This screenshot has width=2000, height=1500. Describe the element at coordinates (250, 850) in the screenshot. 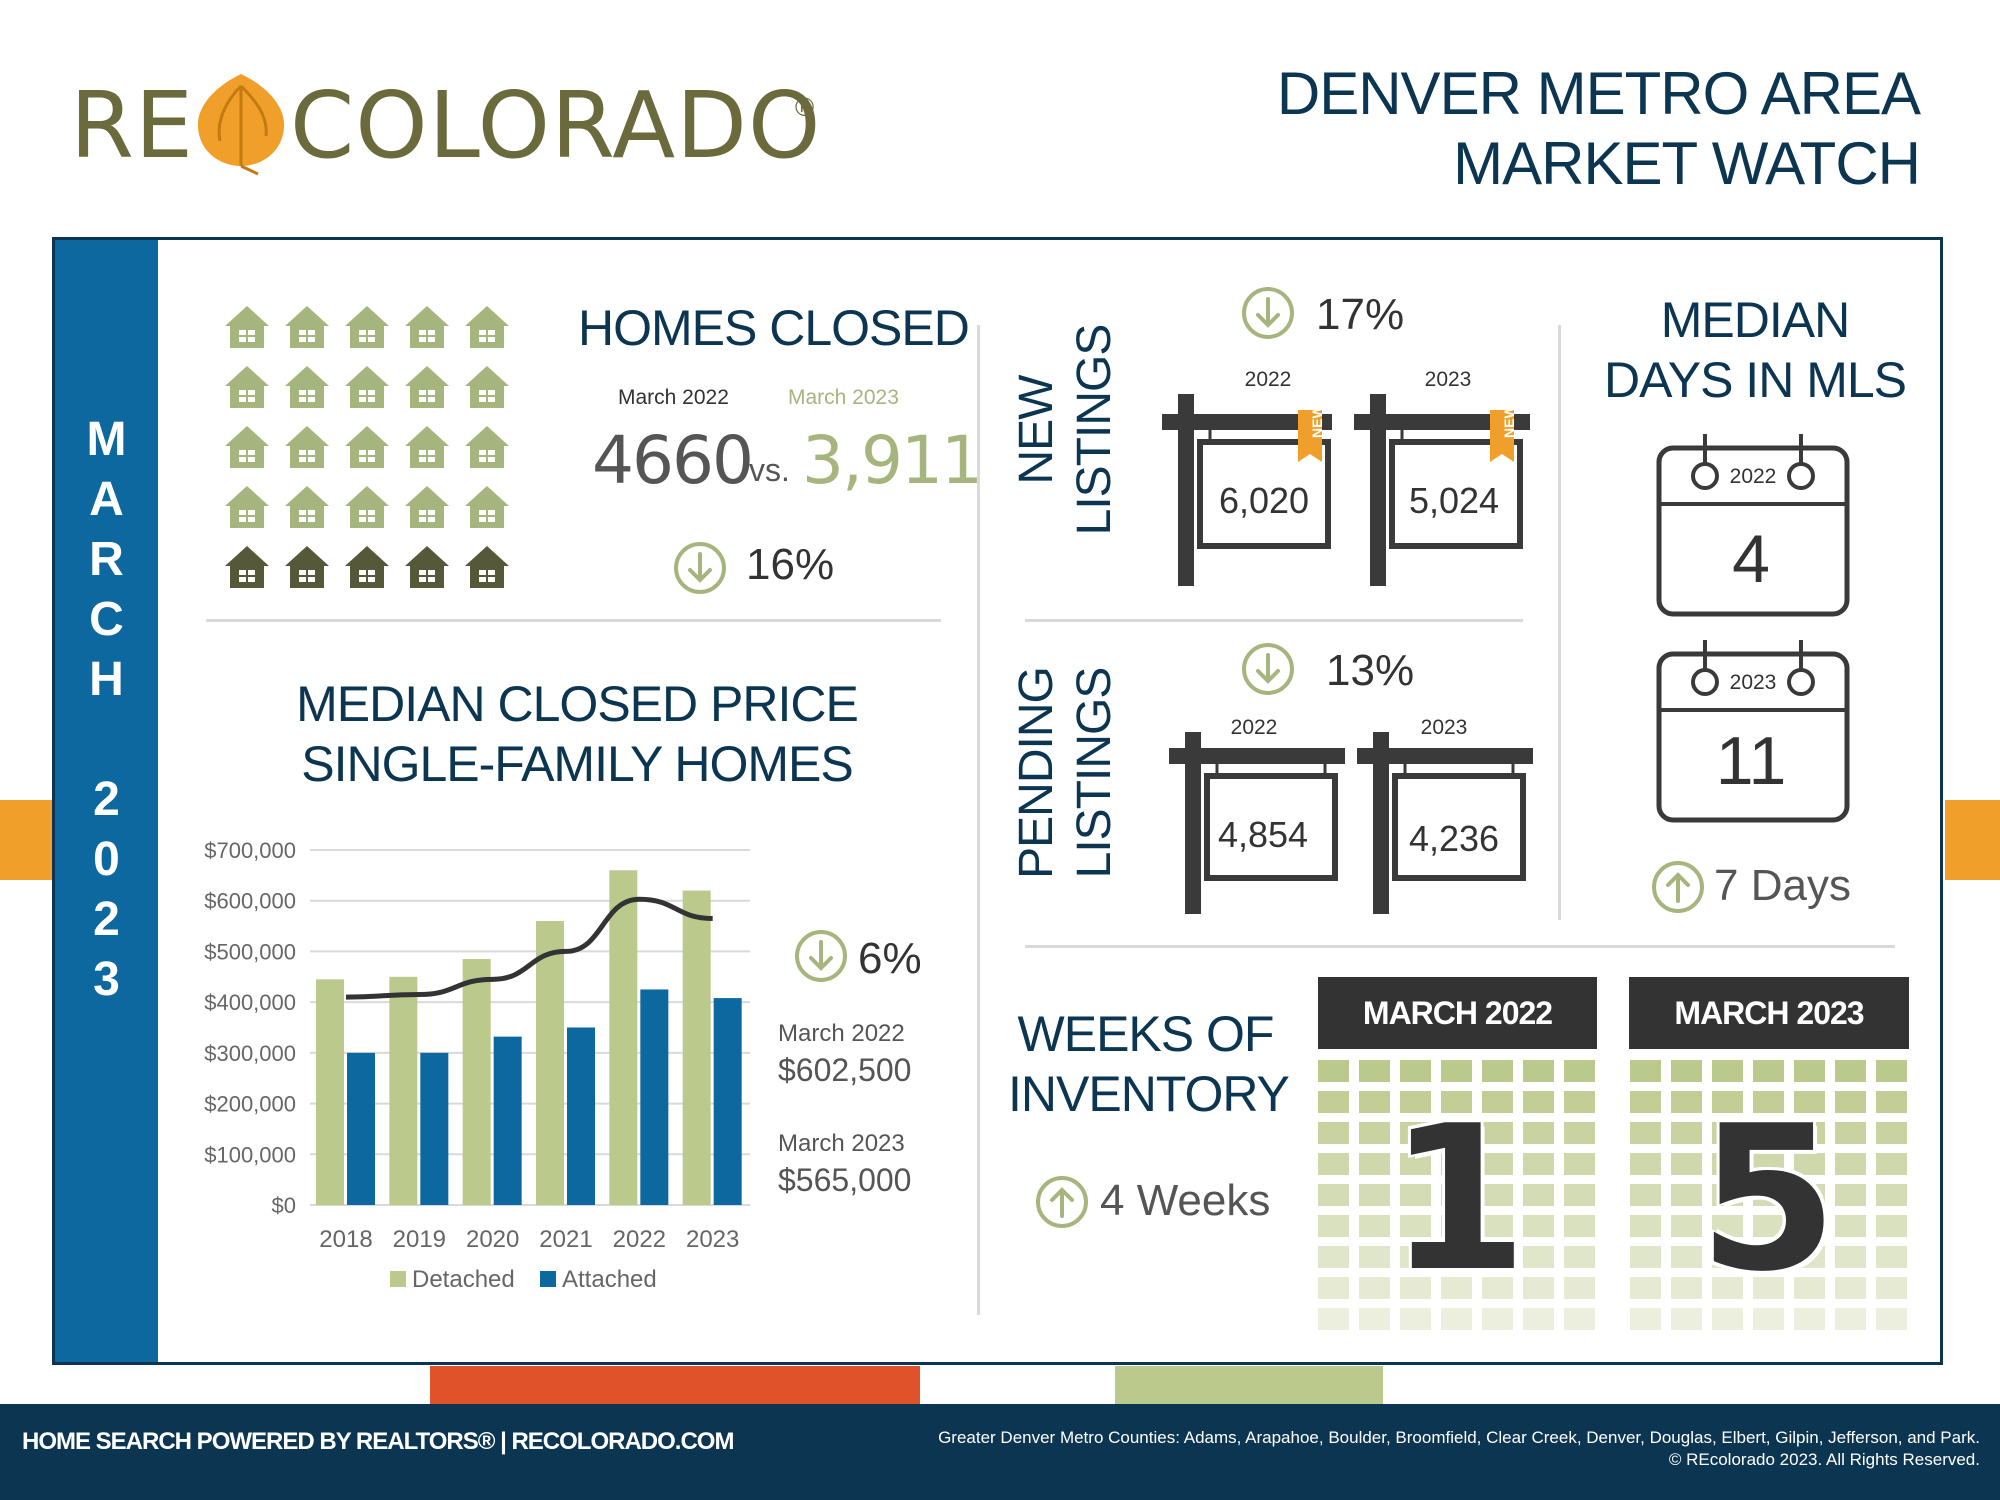

I see `y-tick-label: $700,000` at that location.